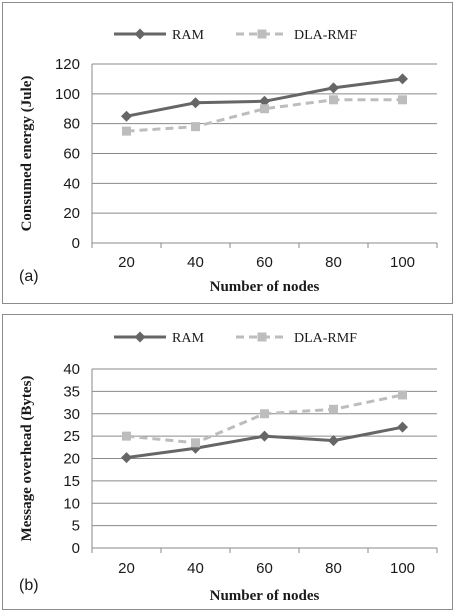  I want to click on y-tick-label: 60, so click(71, 154).